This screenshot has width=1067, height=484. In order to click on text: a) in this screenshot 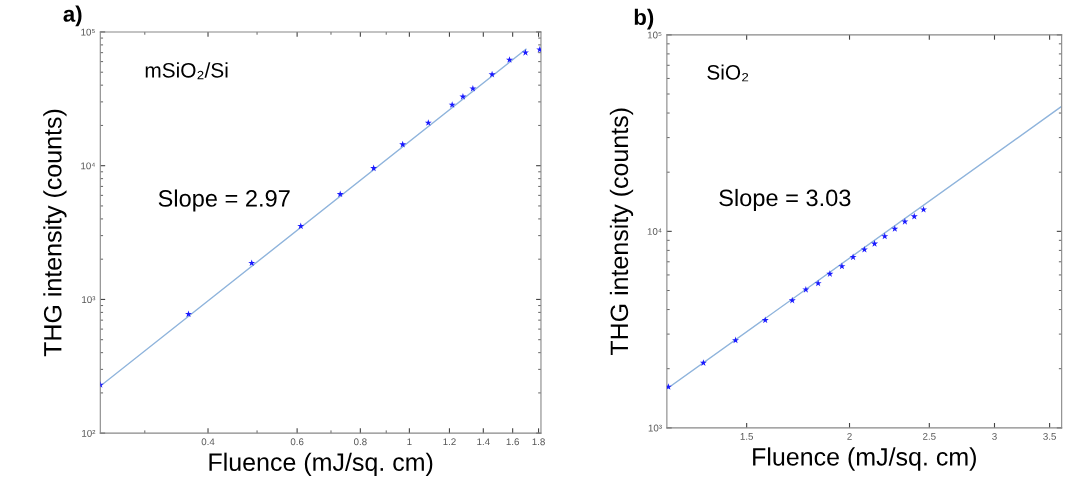, I will do `click(72, 16)`.